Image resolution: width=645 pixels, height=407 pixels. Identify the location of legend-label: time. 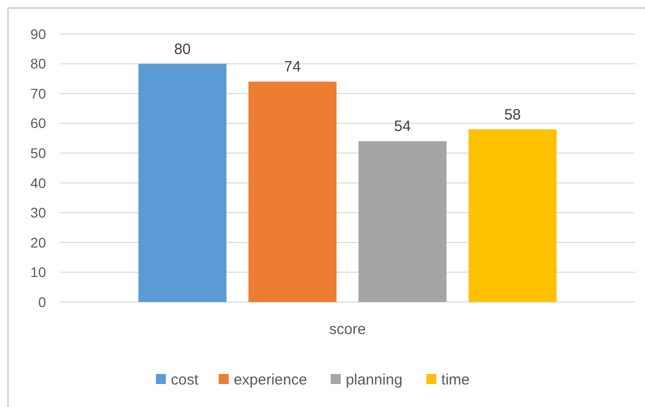
(455, 379).